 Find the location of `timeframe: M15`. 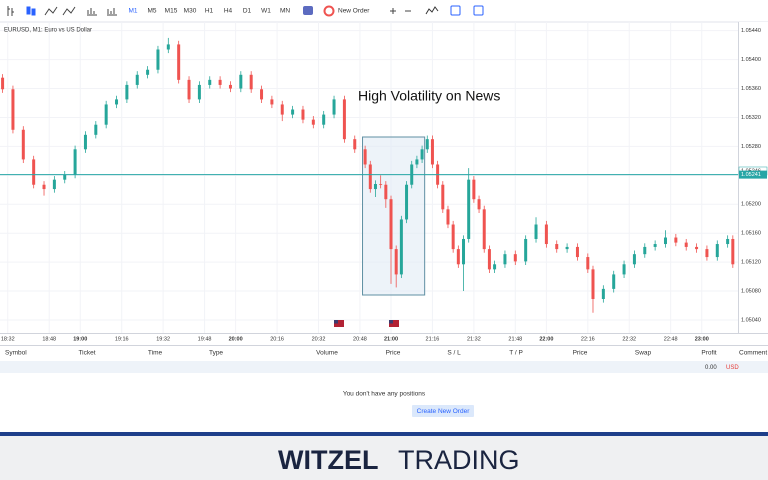

timeframe: M15 is located at coordinates (171, 11).